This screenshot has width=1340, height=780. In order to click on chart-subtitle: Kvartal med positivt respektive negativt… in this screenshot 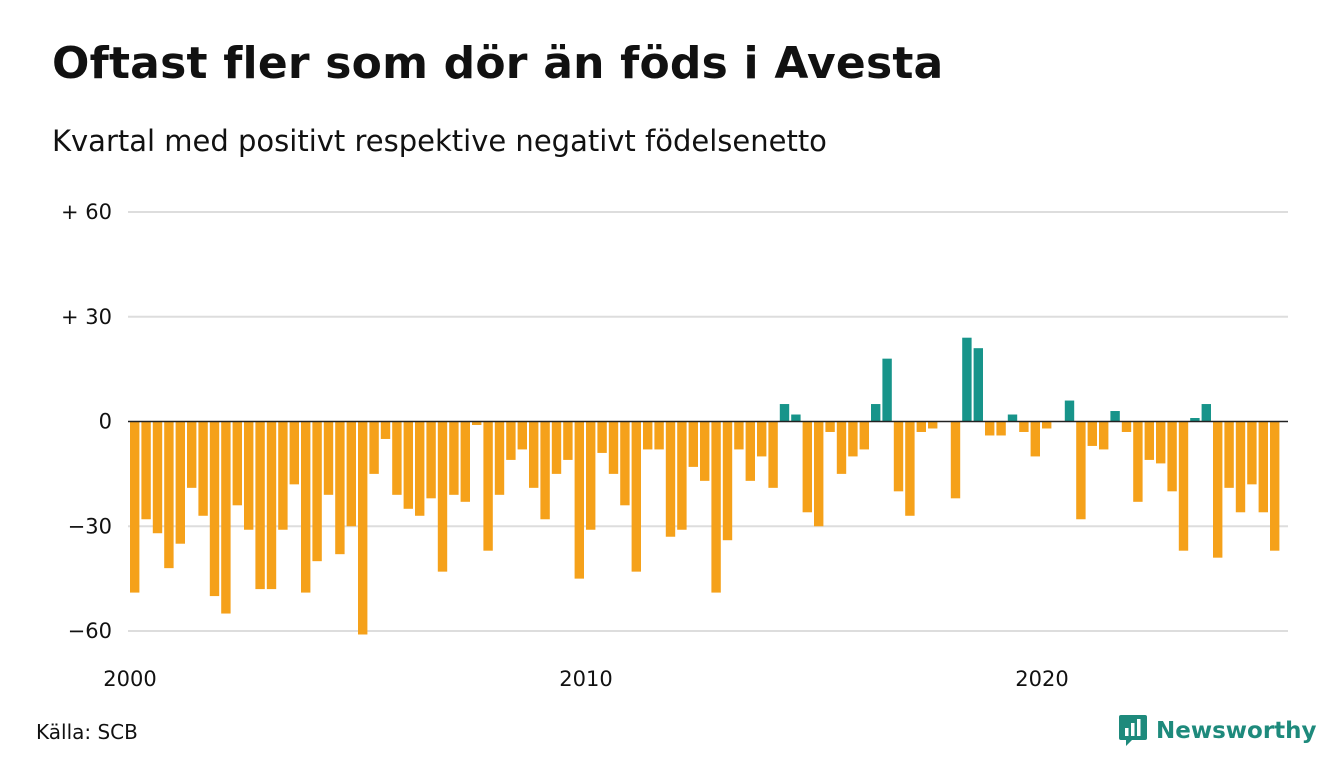, I will do `click(439, 141)`.